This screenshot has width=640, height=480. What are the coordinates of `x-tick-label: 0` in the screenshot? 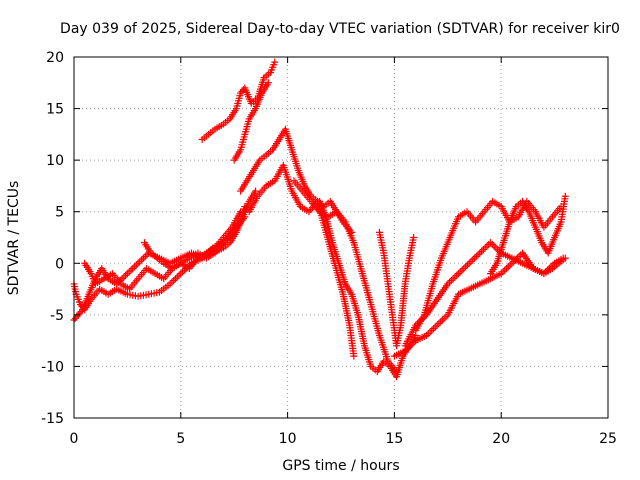 It's located at (74, 439).